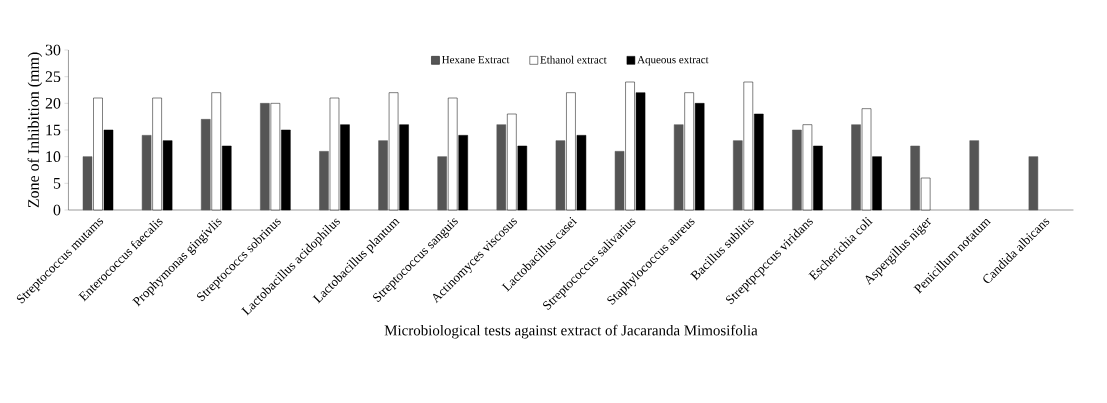 Image resolution: width=1107 pixels, height=403 pixels. I want to click on y-tick-label: 10, so click(53, 157).